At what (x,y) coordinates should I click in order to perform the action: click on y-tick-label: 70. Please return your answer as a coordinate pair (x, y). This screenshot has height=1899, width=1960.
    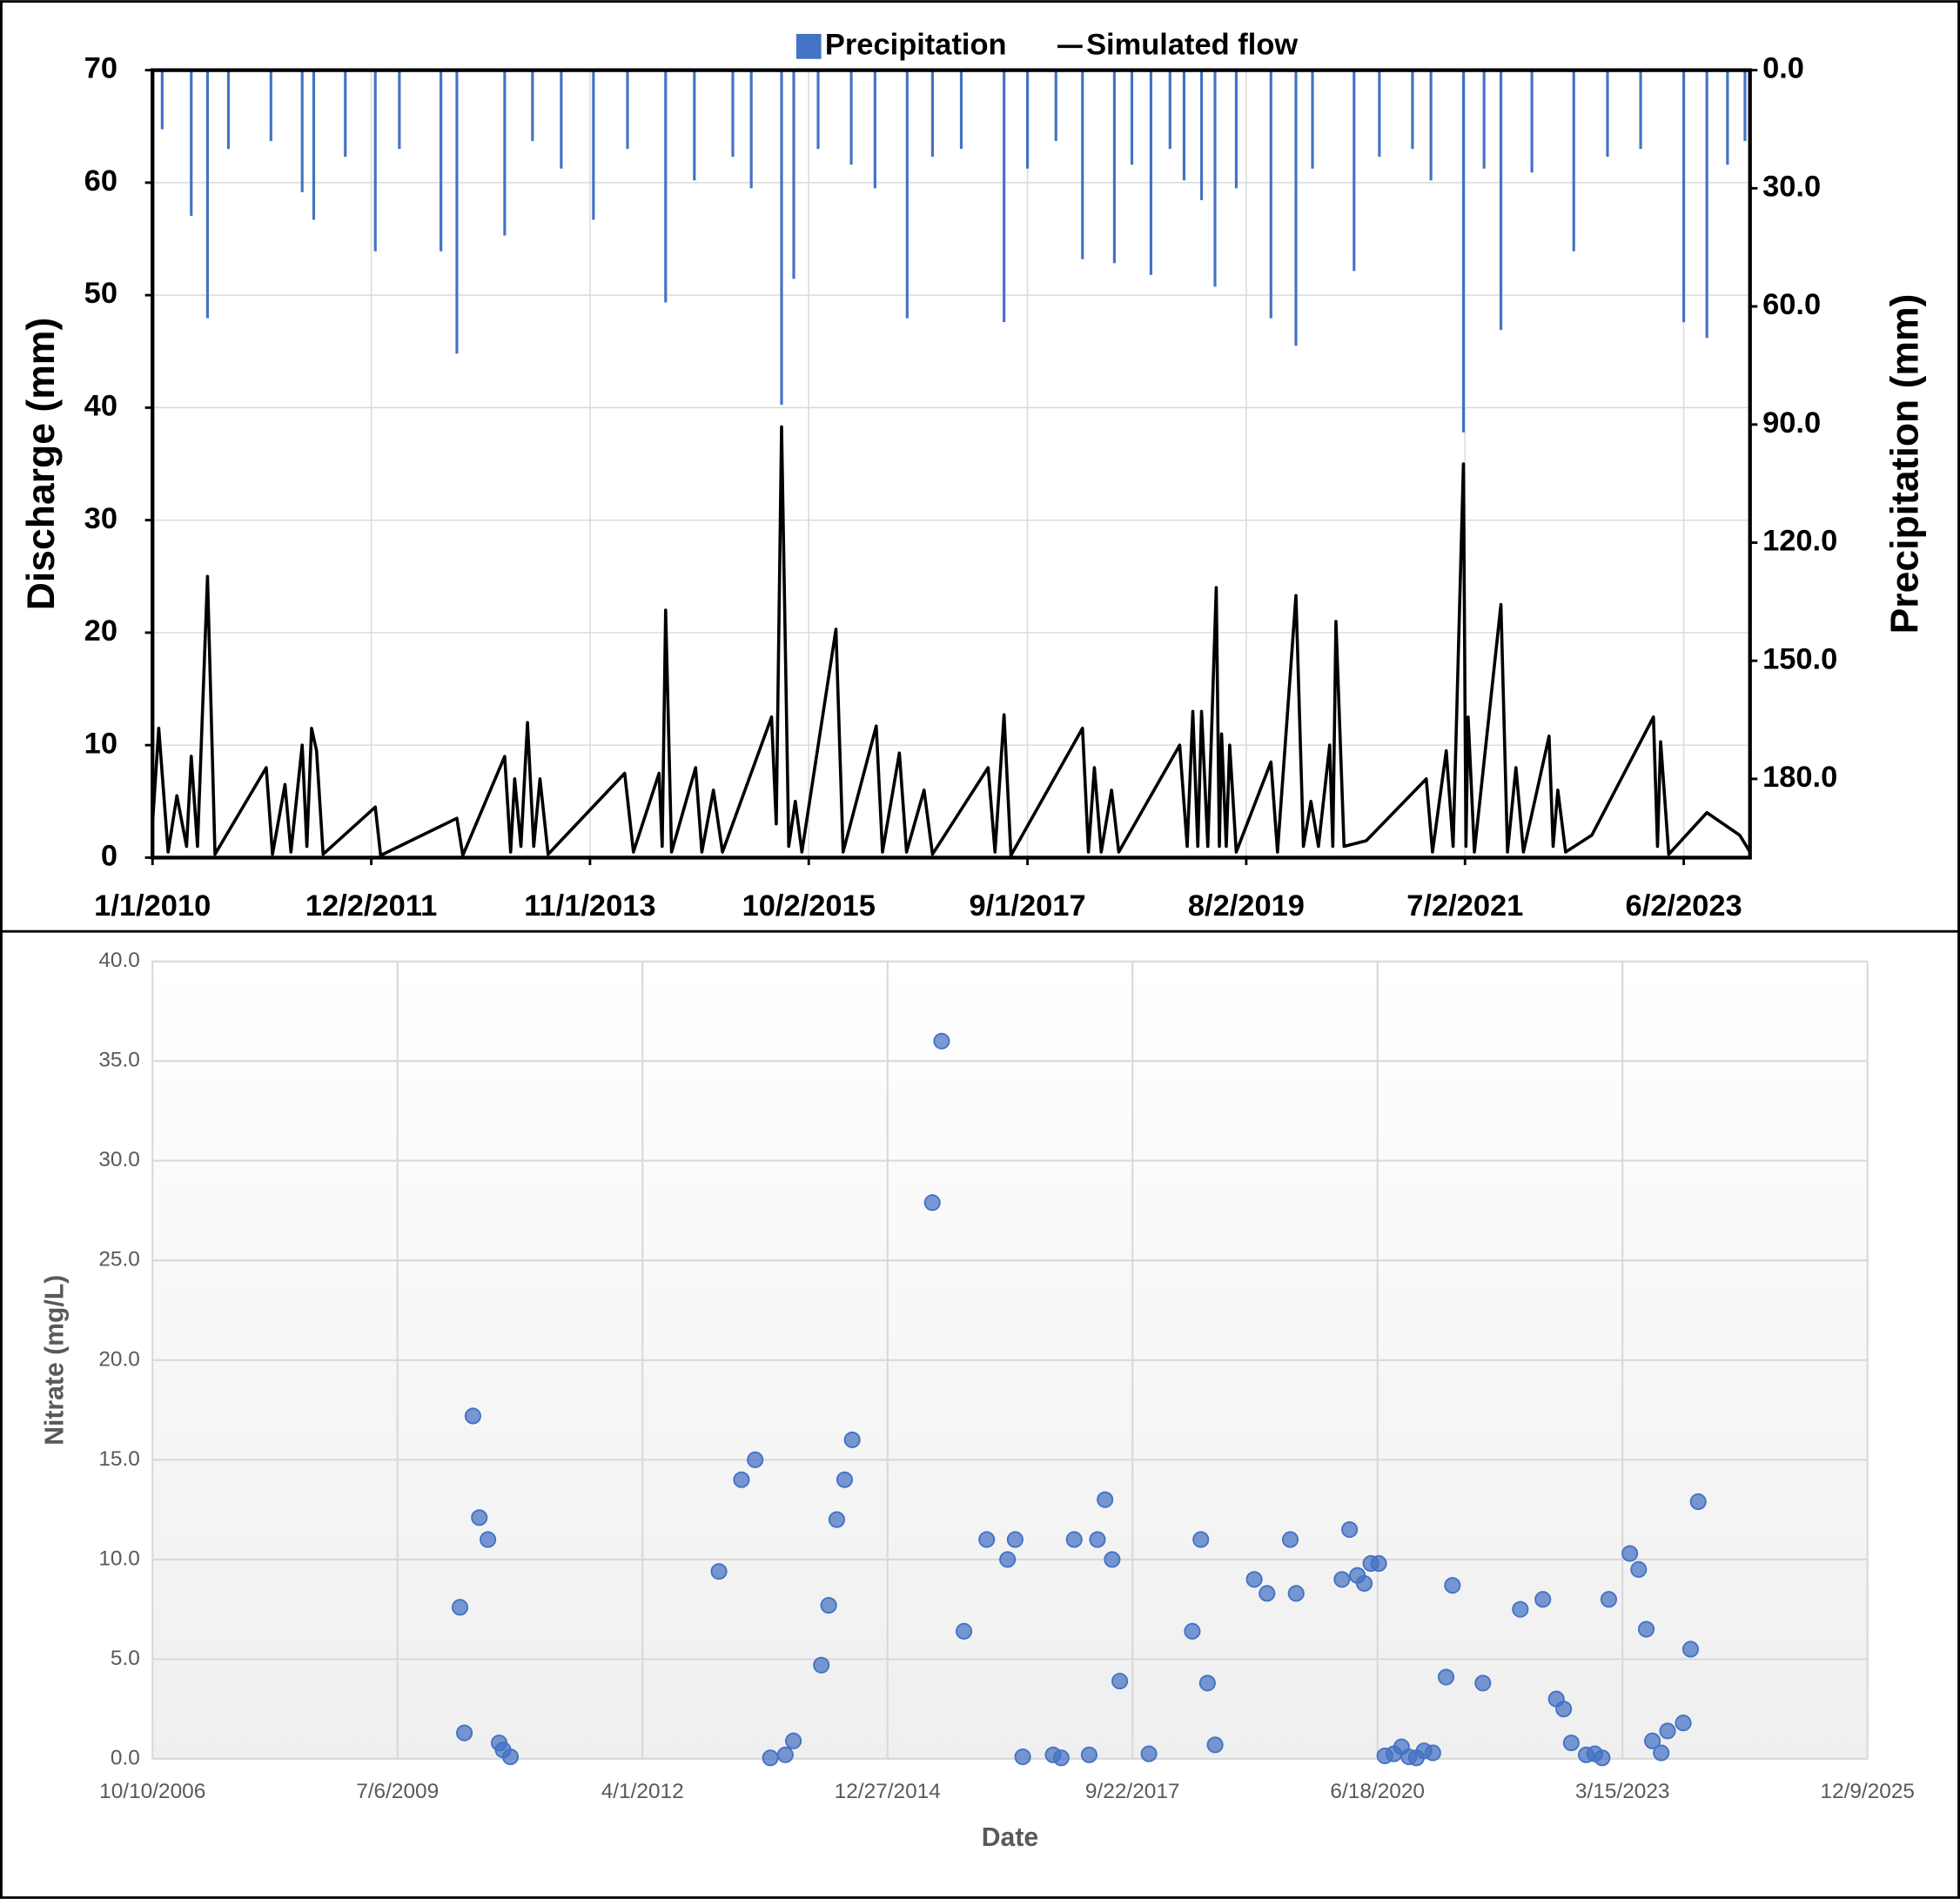
    Looking at the image, I should click on (100, 68).